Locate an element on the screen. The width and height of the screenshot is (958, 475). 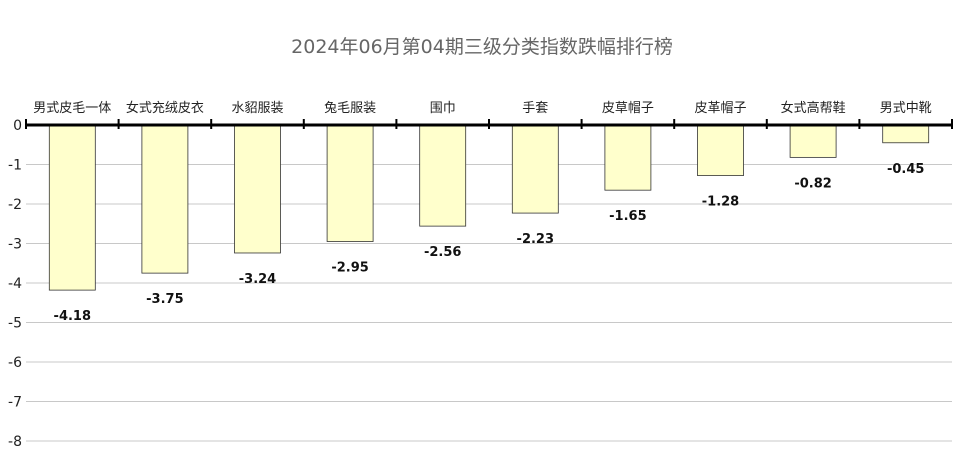
category-label: 男式皮毛一体 is located at coordinates (72, 108).